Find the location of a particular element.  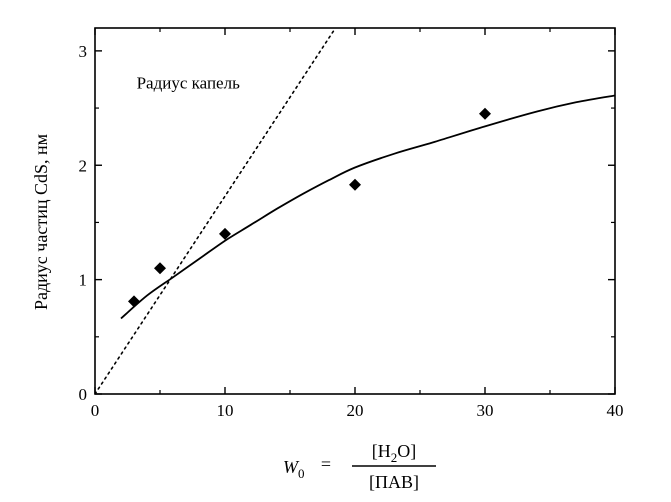

x-label-variable: W is located at coordinates (291, 467).